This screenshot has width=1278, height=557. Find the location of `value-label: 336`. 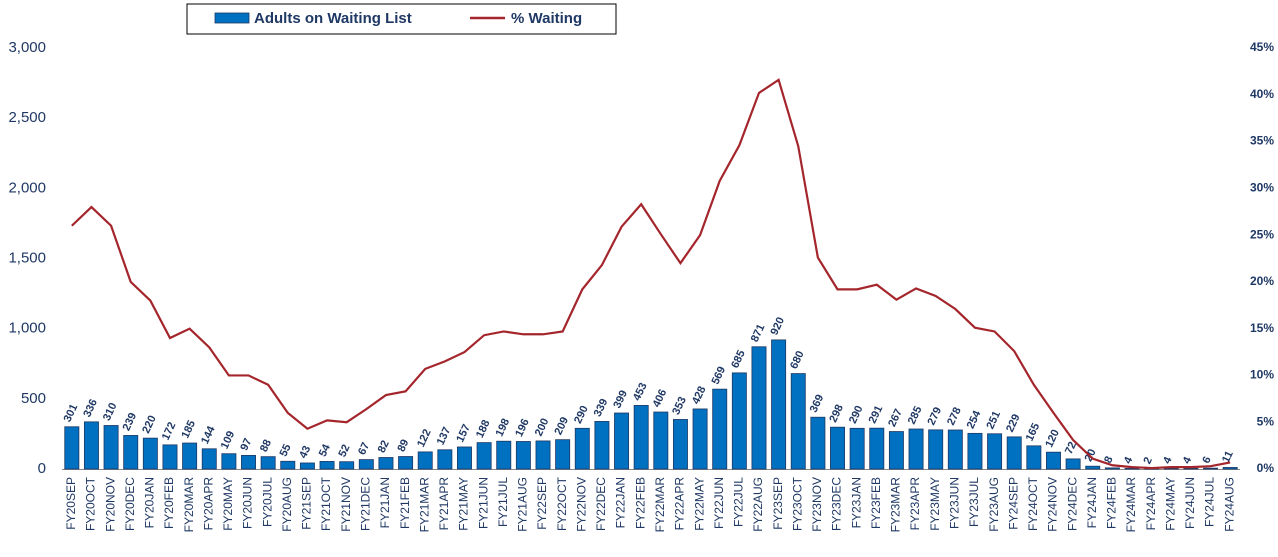

value-label: 336 is located at coordinates (90, 408).